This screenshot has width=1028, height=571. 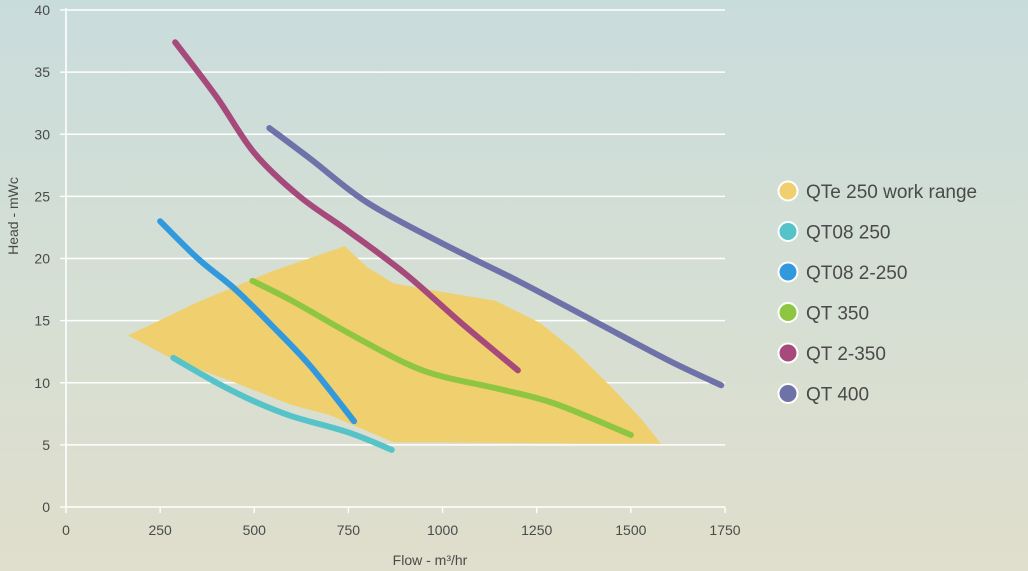 I want to click on x-tick-label: 250, so click(x=160, y=530).